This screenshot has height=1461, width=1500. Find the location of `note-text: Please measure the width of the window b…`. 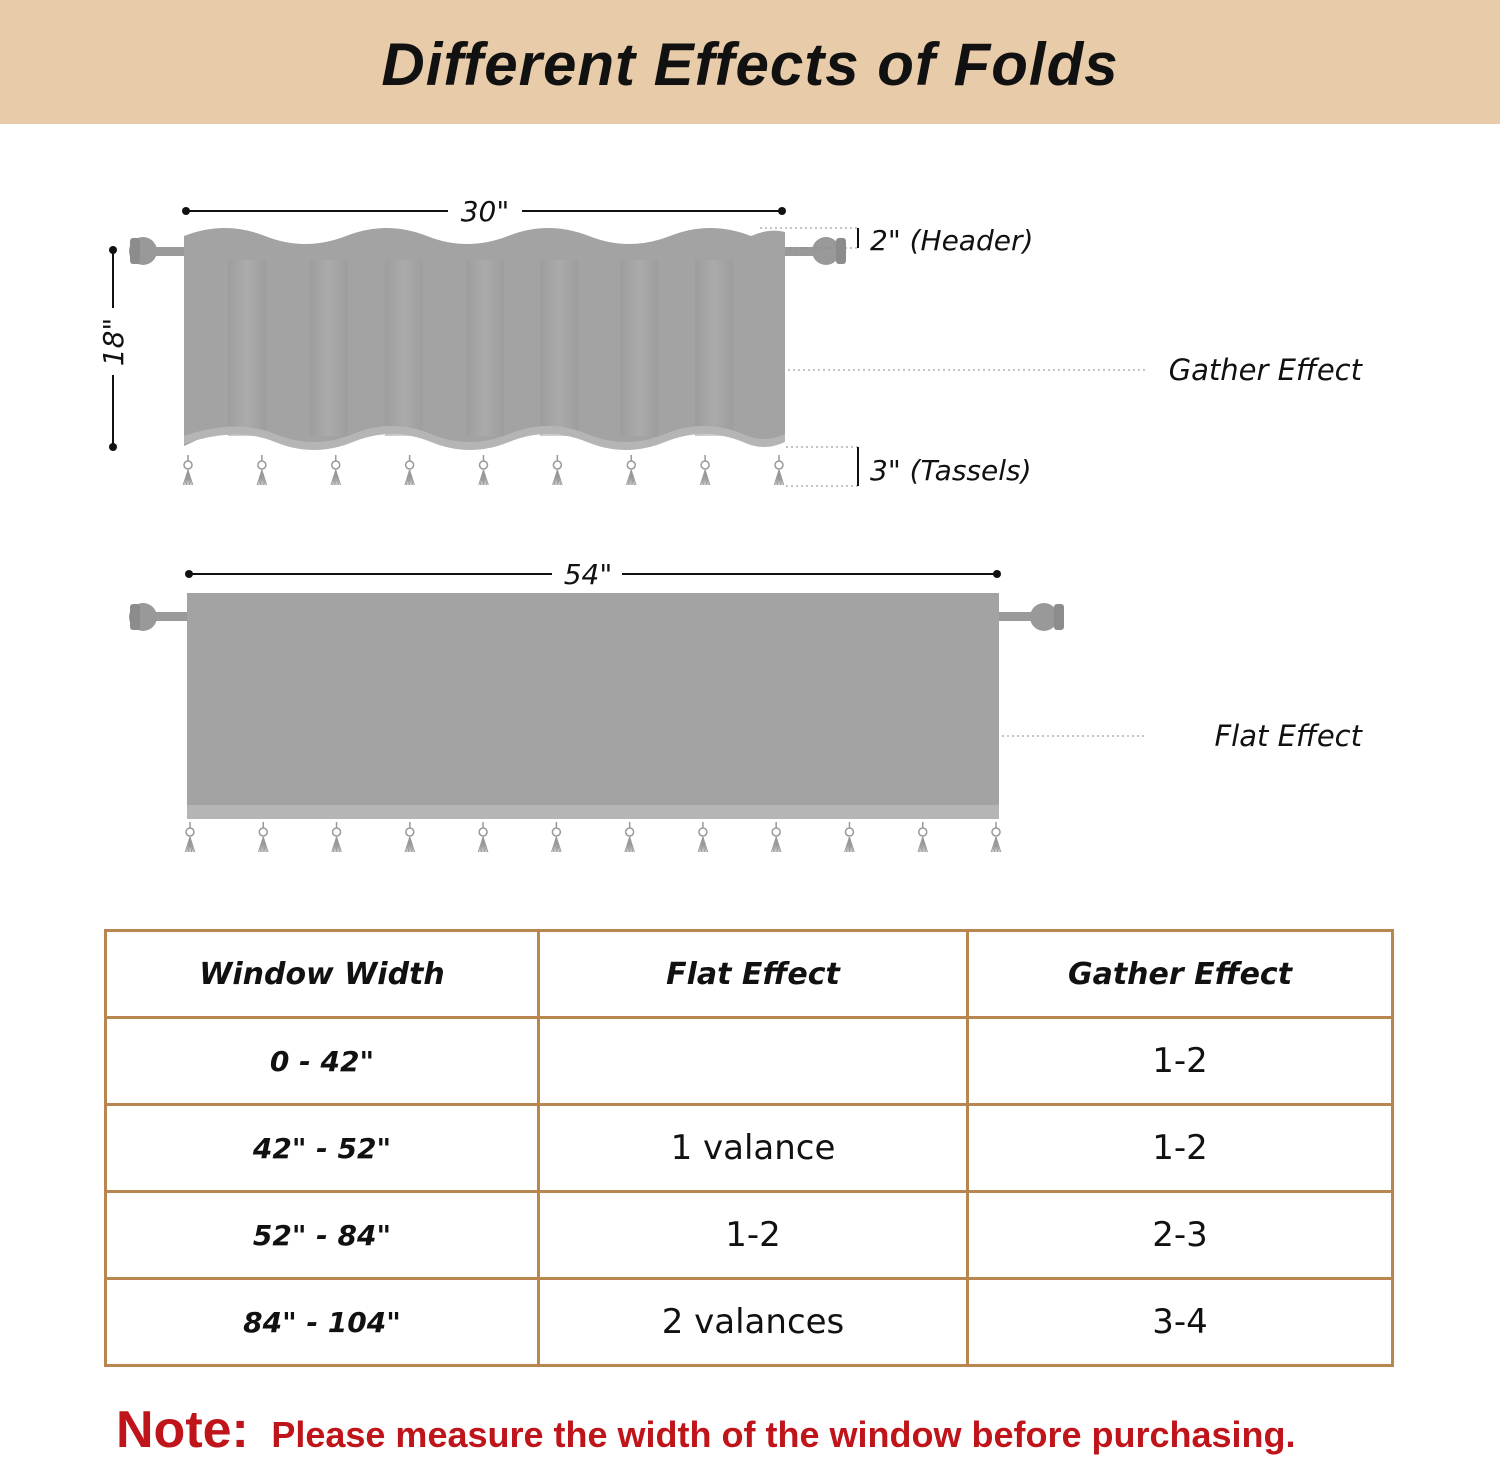

note-text: Please measure the width of the window b… is located at coordinates (783, 1434).